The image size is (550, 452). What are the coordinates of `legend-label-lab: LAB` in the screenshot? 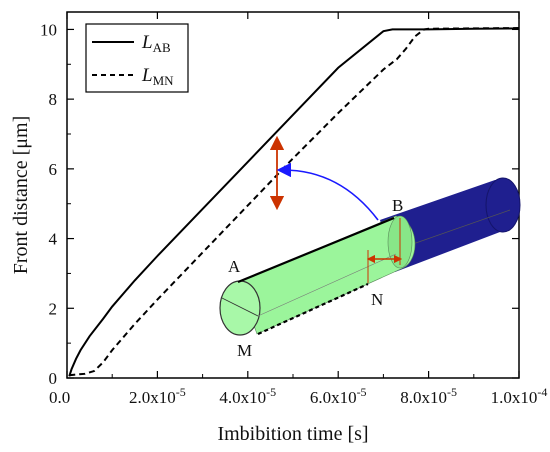 It's located at (156, 43).